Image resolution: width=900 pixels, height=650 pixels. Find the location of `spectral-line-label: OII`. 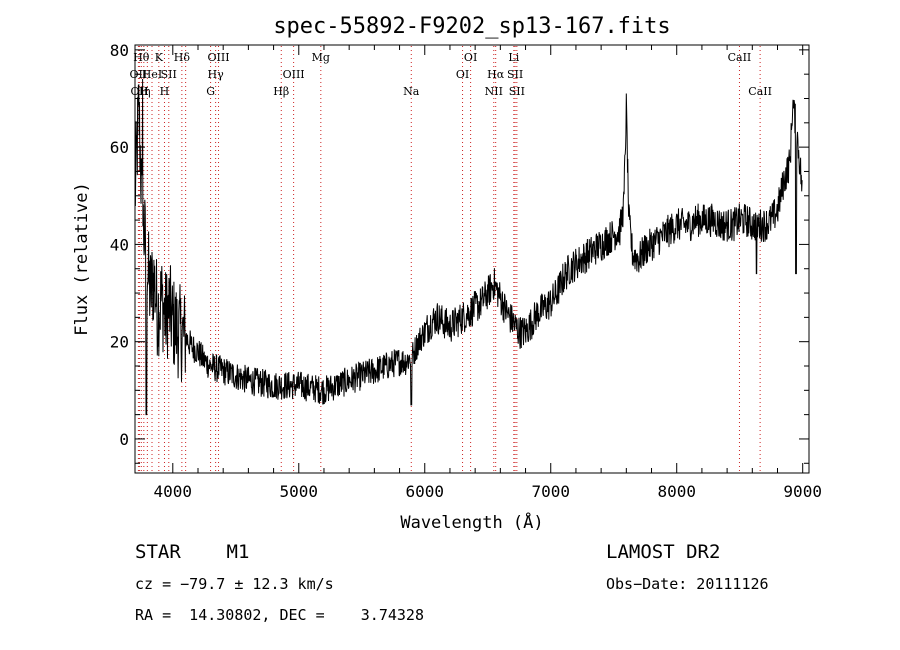

spectral-line-label: OII is located at coordinates (140, 91).